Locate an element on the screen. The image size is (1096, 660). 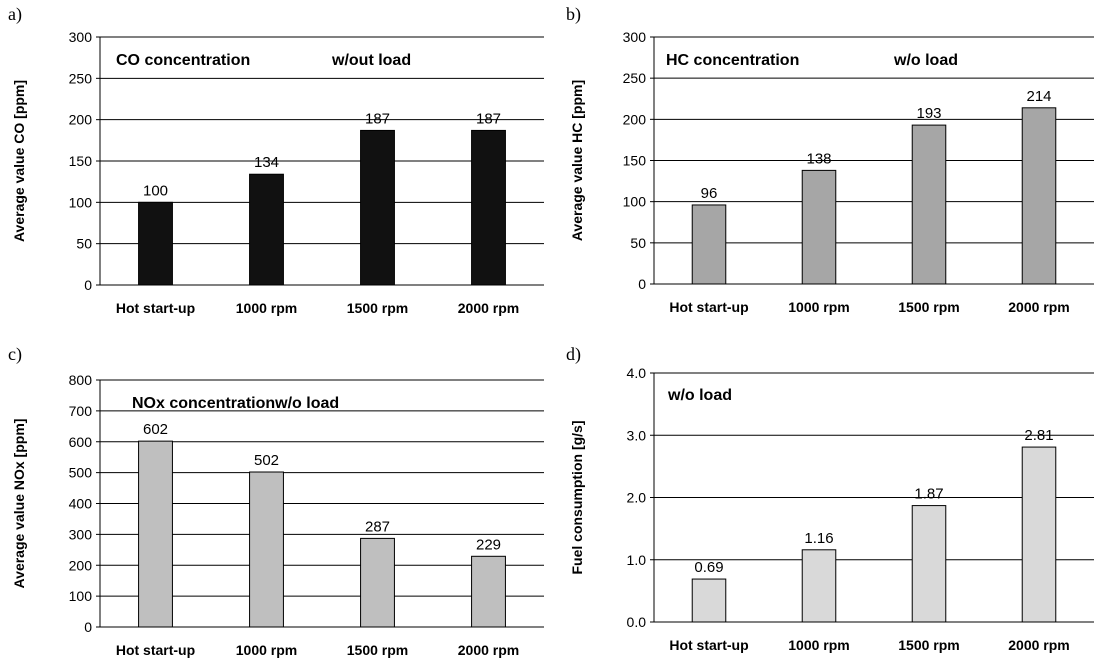
chart-subtitle: w/out load is located at coordinates (371, 60).